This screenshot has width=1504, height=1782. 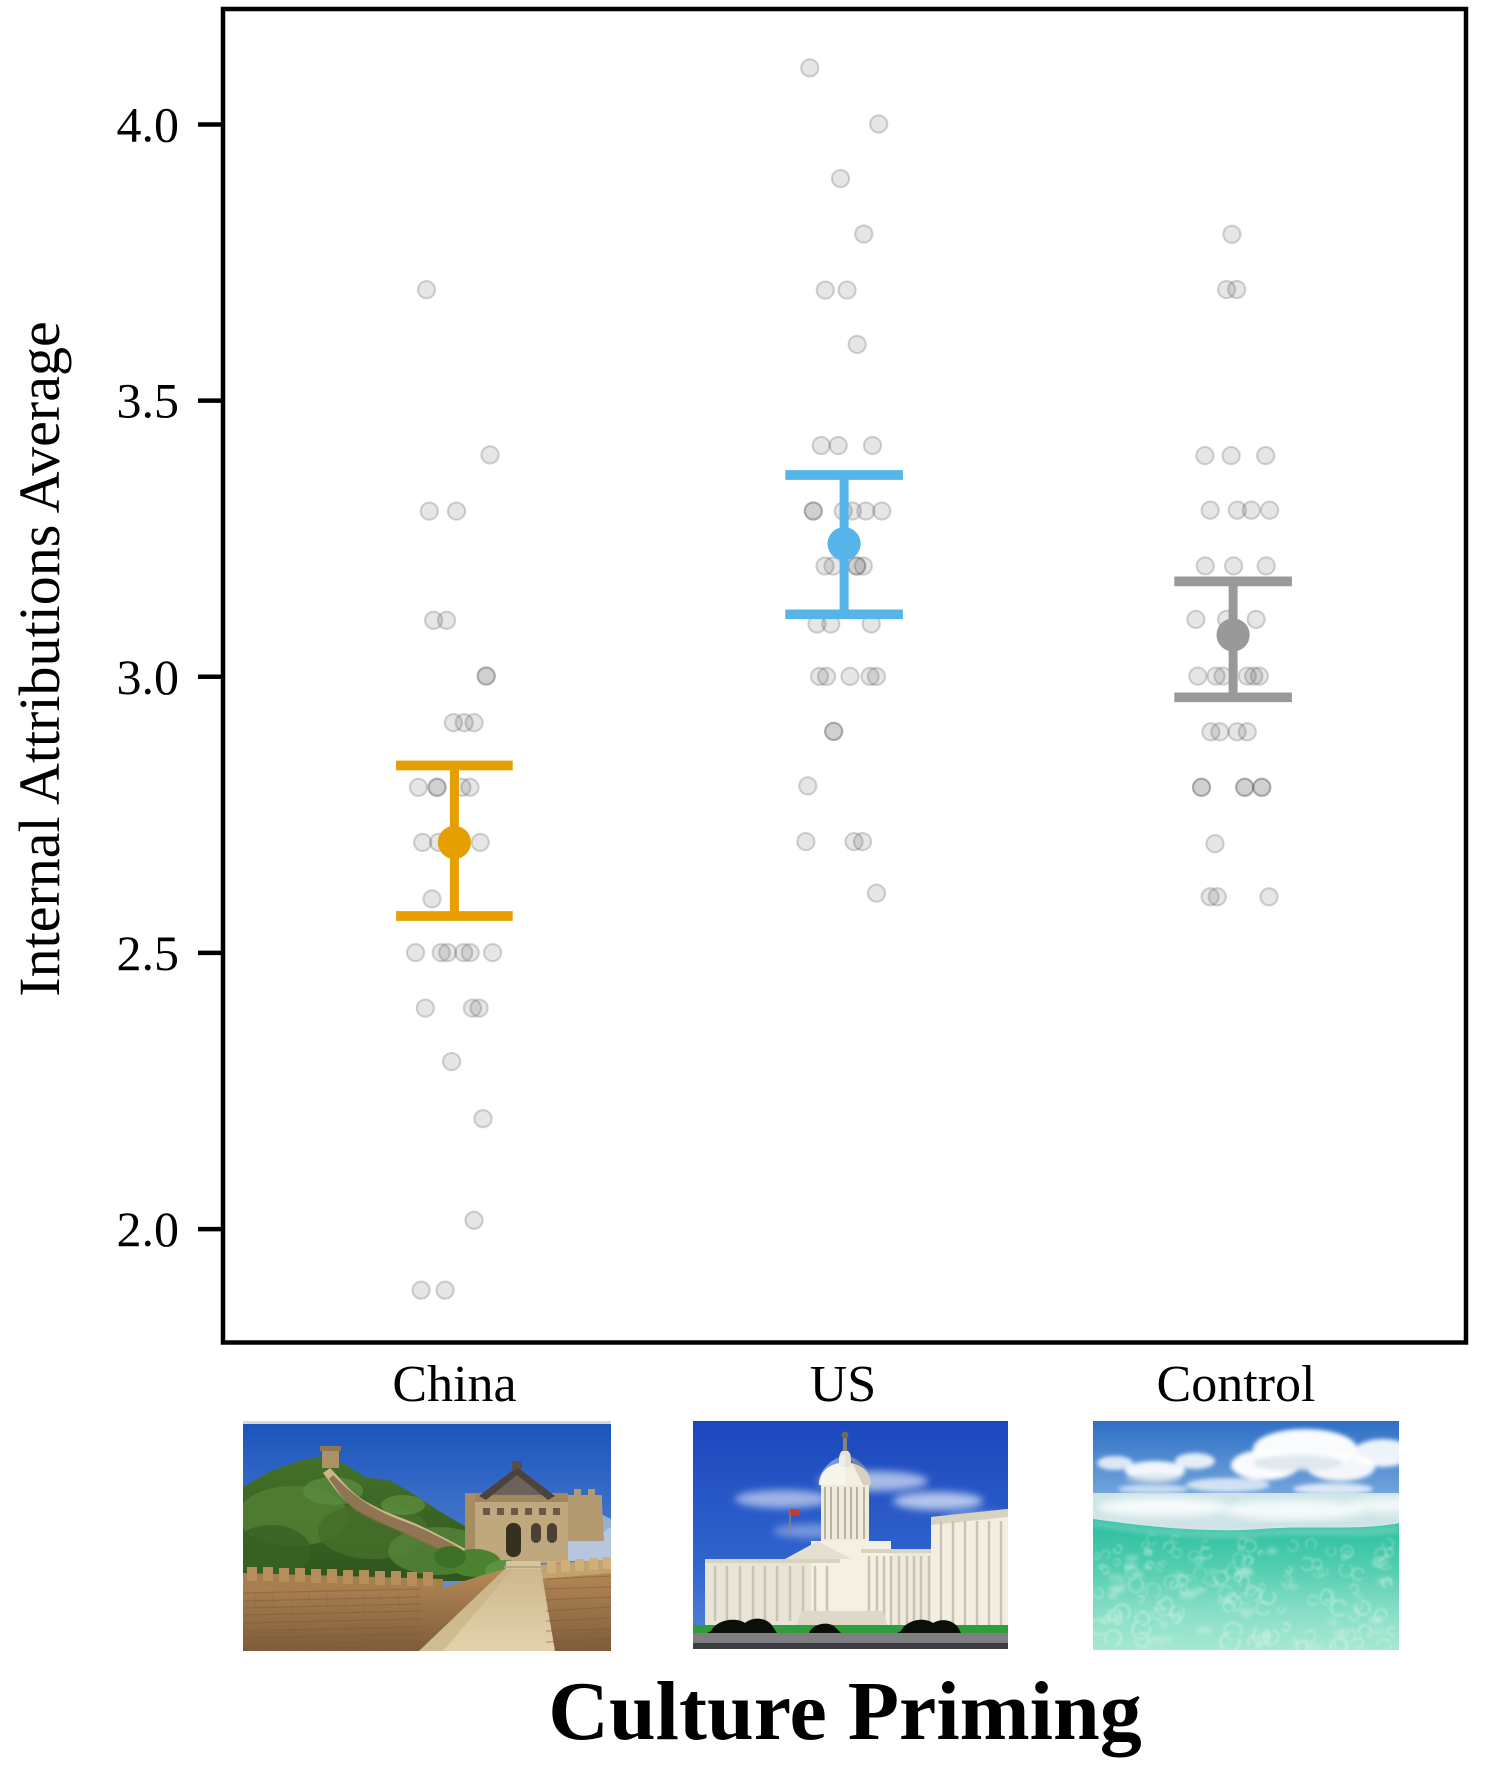 I want to click on svg-text: 2.5, so click(x=148, y=953).